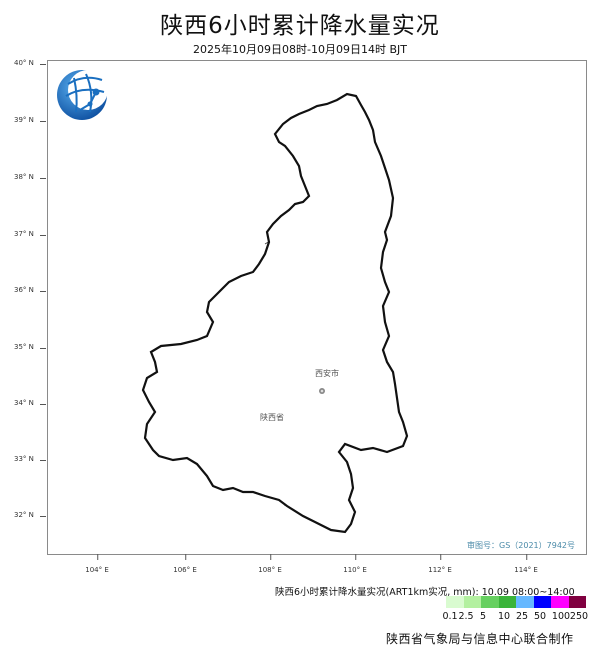 The width and height of the screenshot is (600, 658). I want to click on map-title: 陕西6小时累计降水量实况, so click(300, 26).